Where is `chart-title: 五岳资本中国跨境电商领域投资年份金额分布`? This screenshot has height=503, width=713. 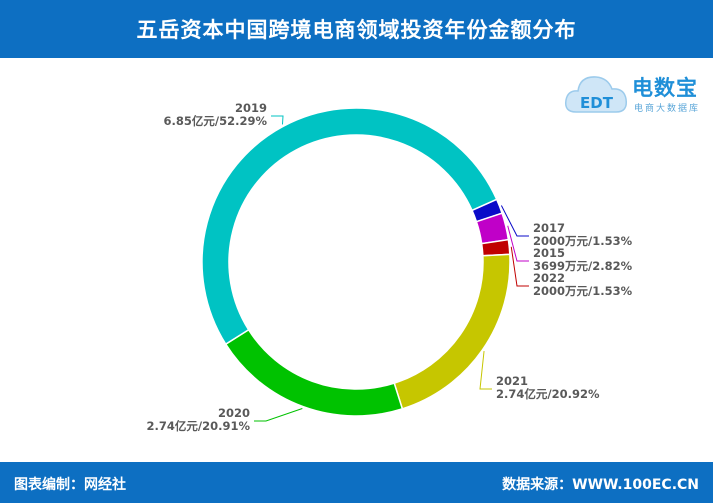 chart-title: 五岳资本中国跨境电商领域投资年份金额分布 is located at coordinates (356, 30).